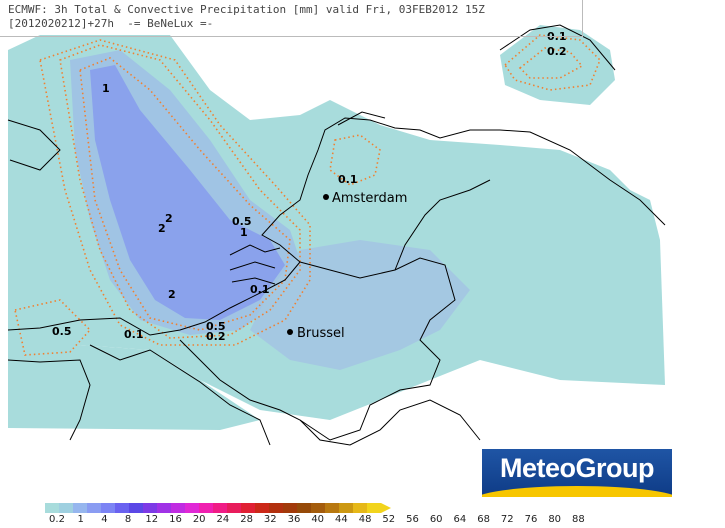 This screenshot has width=725, height=528. Describe the element at coordinates (80, 519) in the screenshot. I see `legend-label: 1` at that location.